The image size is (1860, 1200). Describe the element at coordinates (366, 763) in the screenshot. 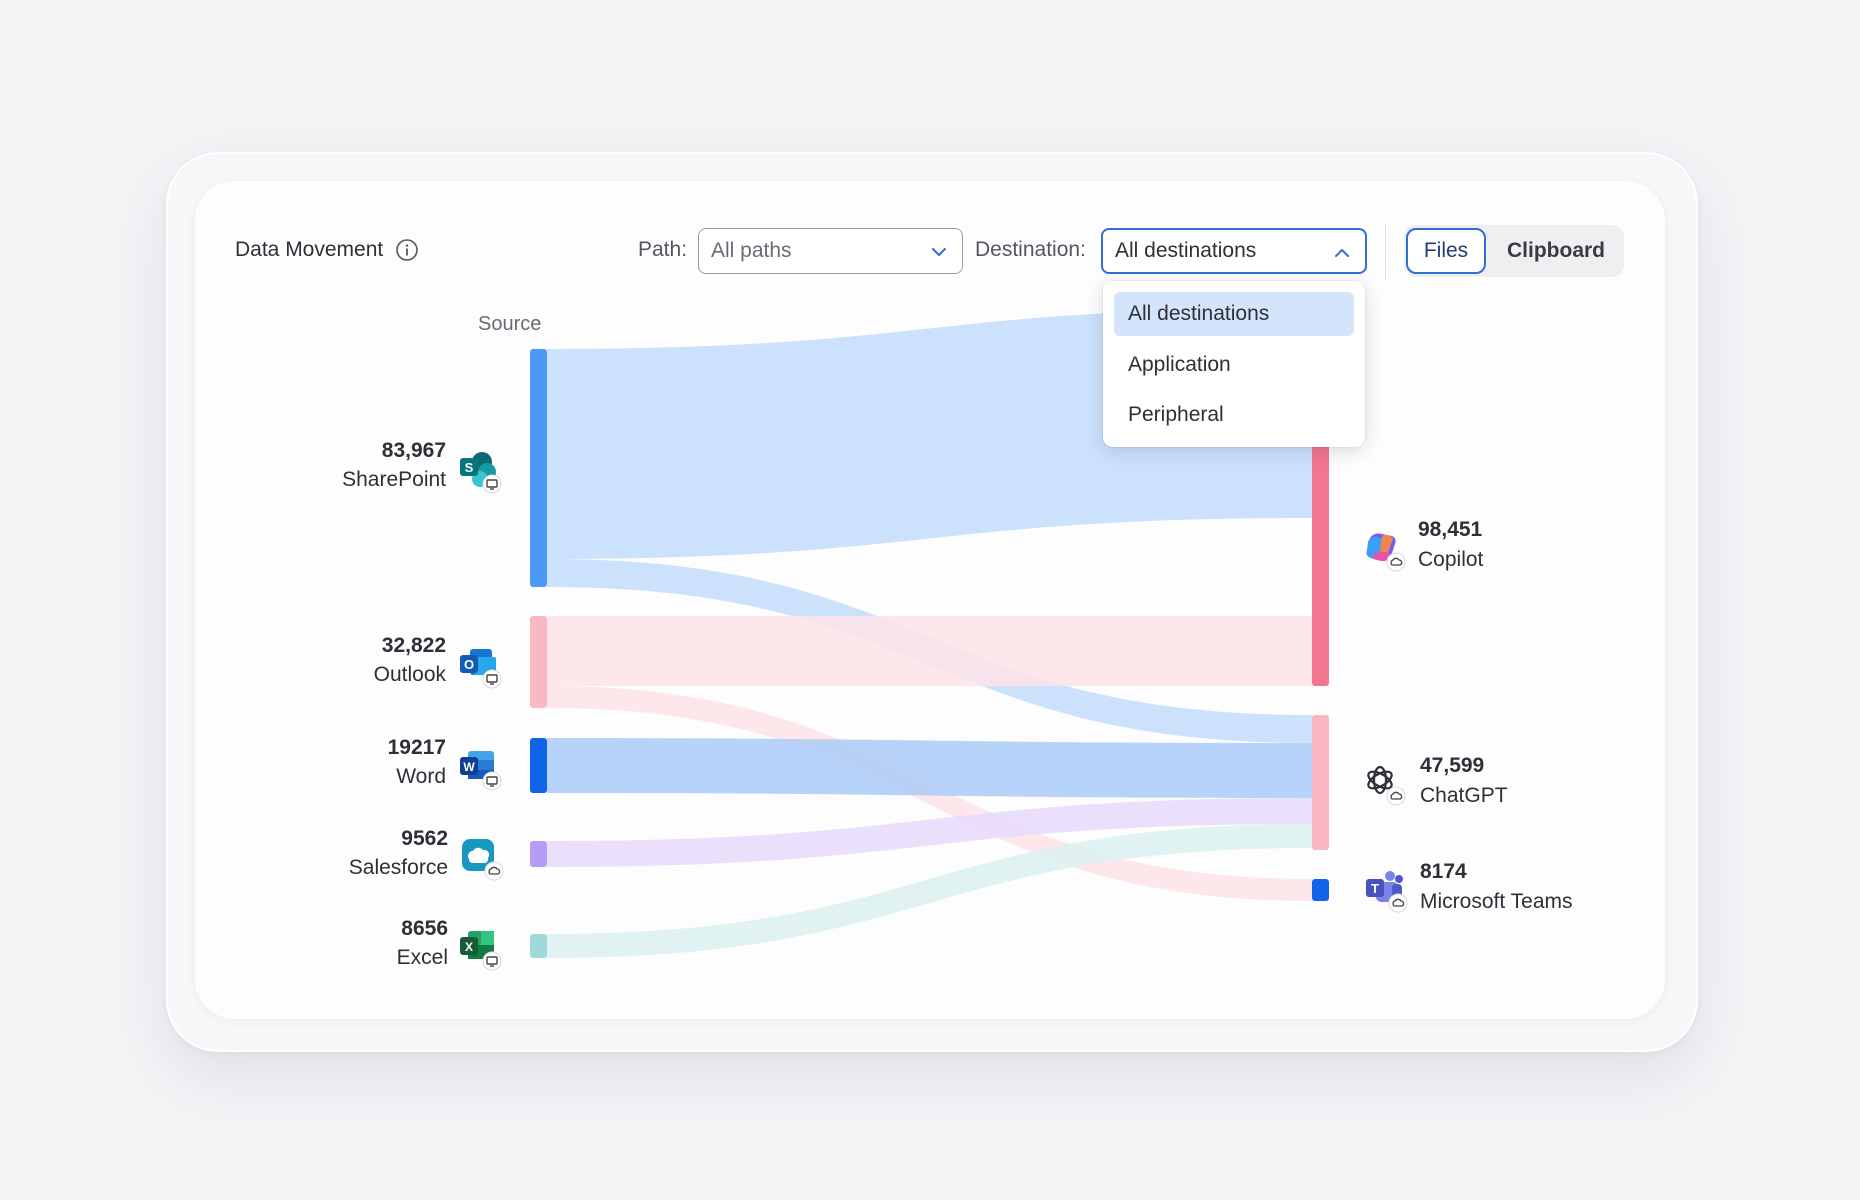

I see `source-label-word: 19217 Word` at that location.